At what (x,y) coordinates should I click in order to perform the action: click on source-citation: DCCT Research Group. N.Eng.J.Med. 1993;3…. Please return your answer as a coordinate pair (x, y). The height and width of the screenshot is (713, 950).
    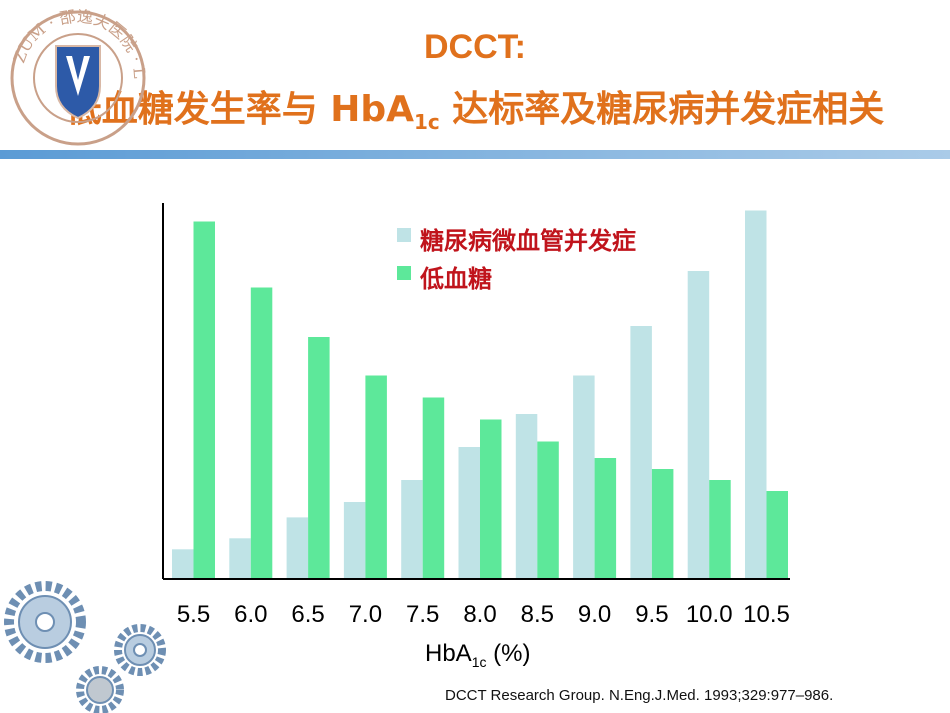
    Looking at the image, I should click on (639, 695).